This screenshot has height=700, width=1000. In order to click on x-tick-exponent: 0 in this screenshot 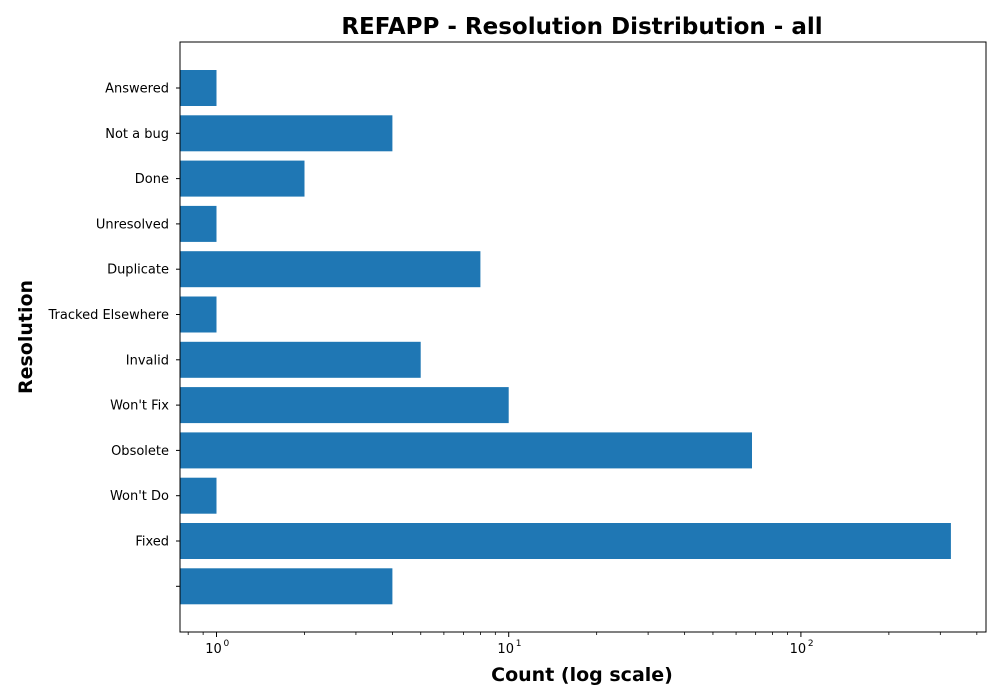, I will do `click(227, 644)`.